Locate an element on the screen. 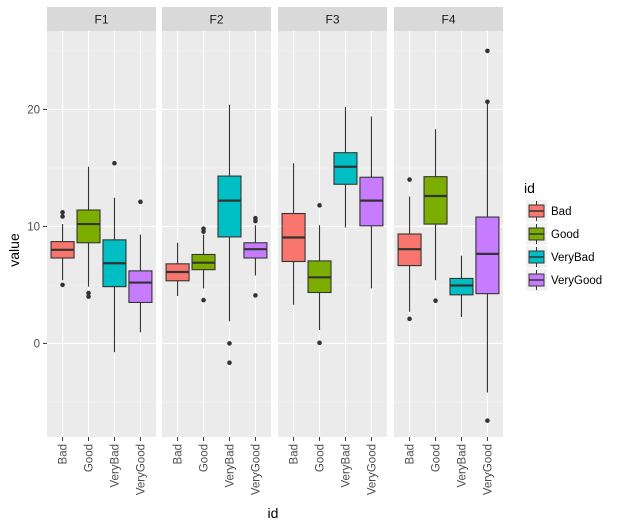 The image size is (619, 525). y-axis: 0 10 20 is located at coordinates (37, 227).